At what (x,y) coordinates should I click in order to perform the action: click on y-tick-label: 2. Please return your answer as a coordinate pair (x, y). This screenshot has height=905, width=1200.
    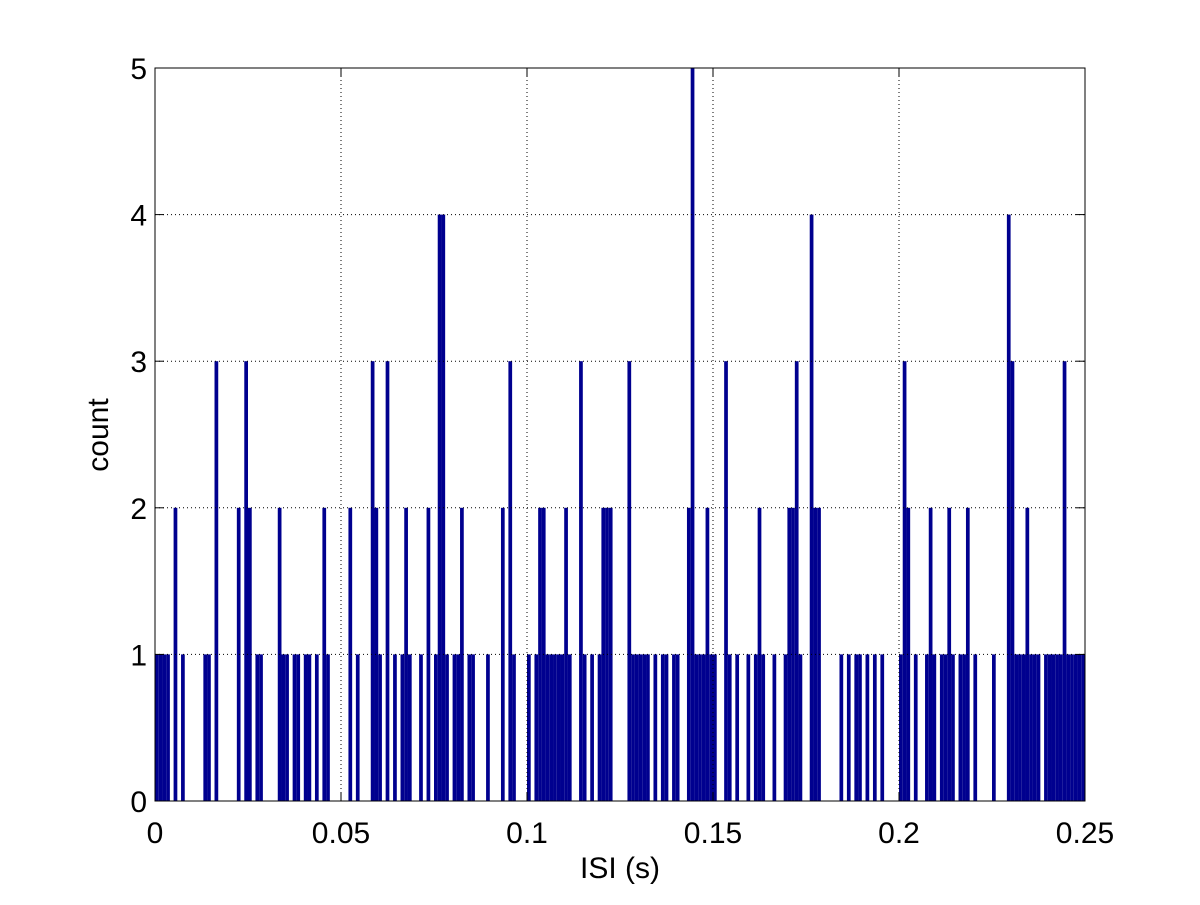
    Looking at the image, I should click on (138, 509).